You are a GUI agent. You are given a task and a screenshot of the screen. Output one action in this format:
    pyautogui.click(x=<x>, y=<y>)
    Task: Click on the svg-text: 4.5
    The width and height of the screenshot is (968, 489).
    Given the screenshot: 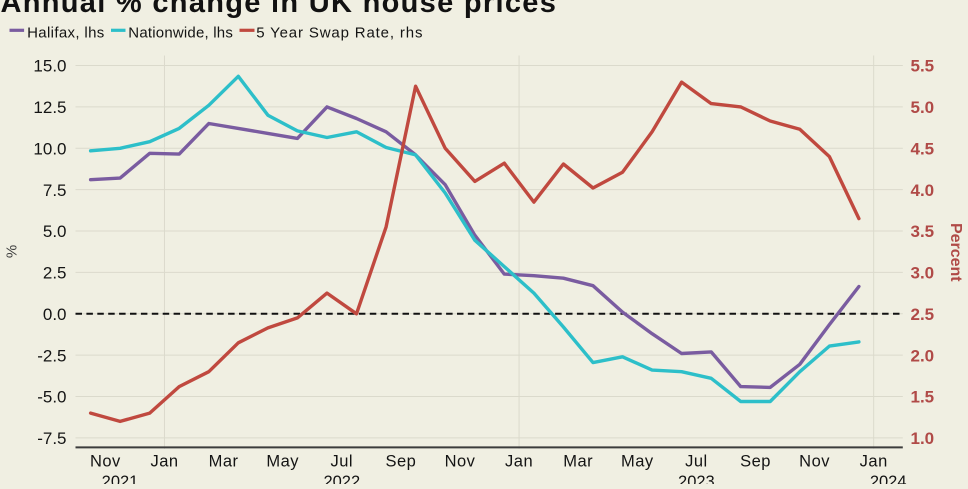 What is the action you would take?
    pyautogui.click(x=923, y=148)
    